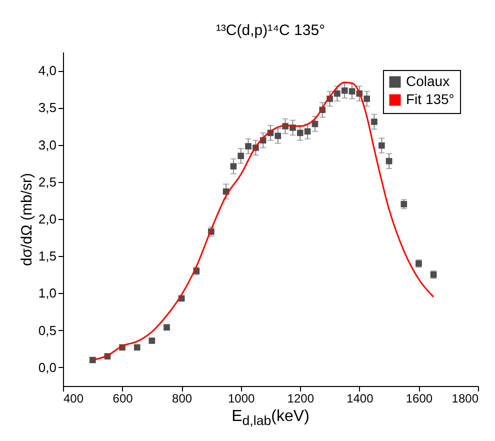 The height and width of the screenshot is (441, 495). What do you see at coordinates (270, 418) in the screenshot?
I see `x-axis-title: E$_{d,lab}$(keV)` at bounding box center [270, 418].